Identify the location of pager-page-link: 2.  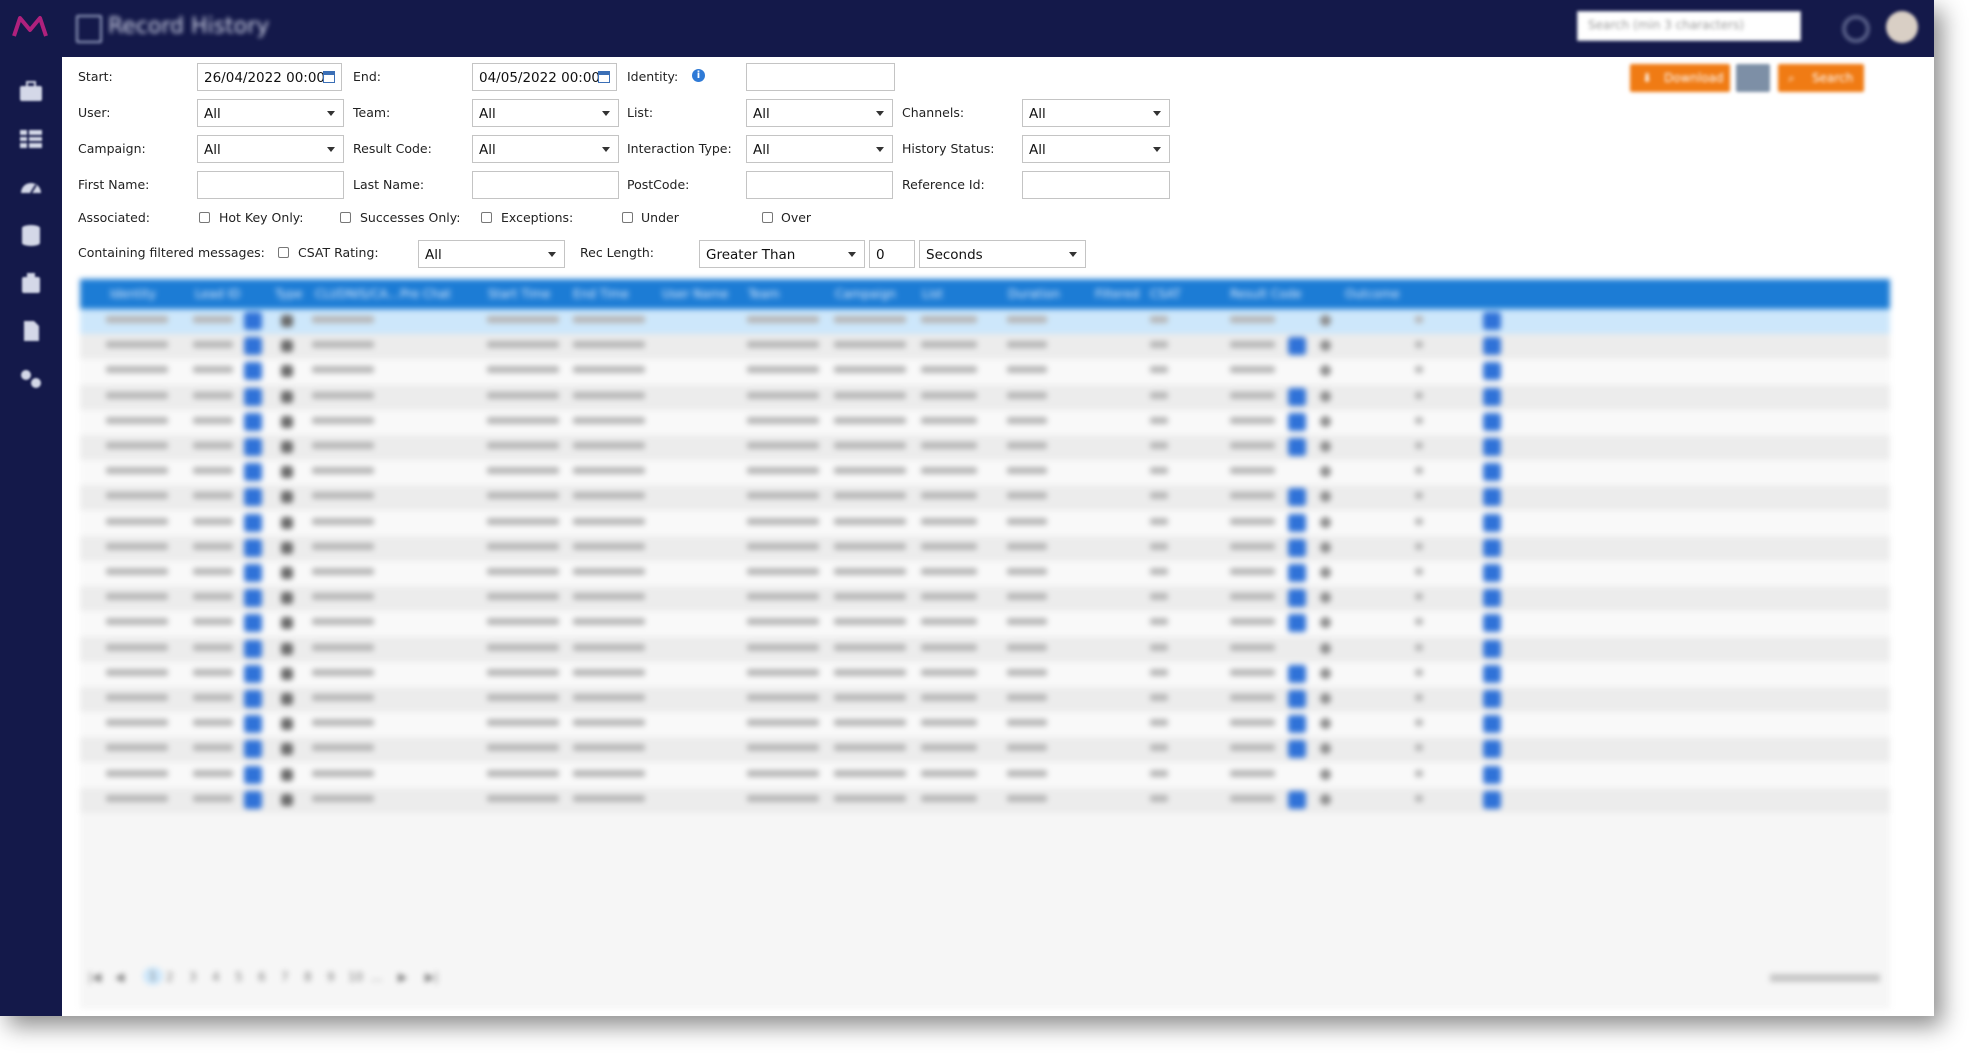
(170, 977).